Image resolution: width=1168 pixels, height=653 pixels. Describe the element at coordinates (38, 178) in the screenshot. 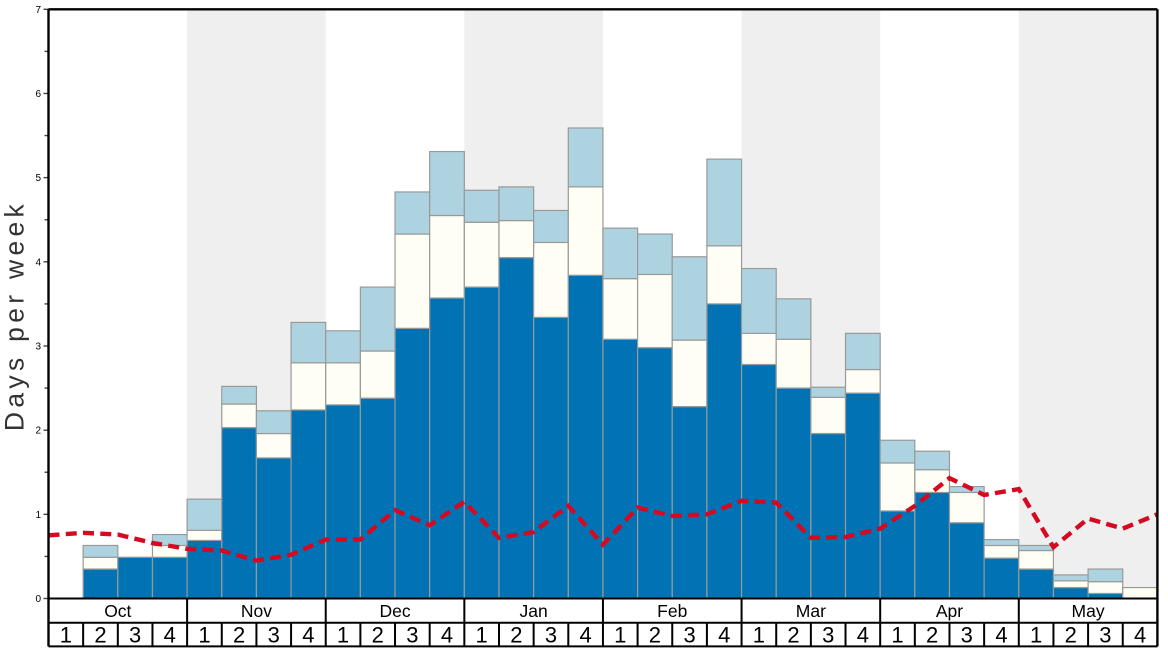

I see `svg-text: 5` at that location.